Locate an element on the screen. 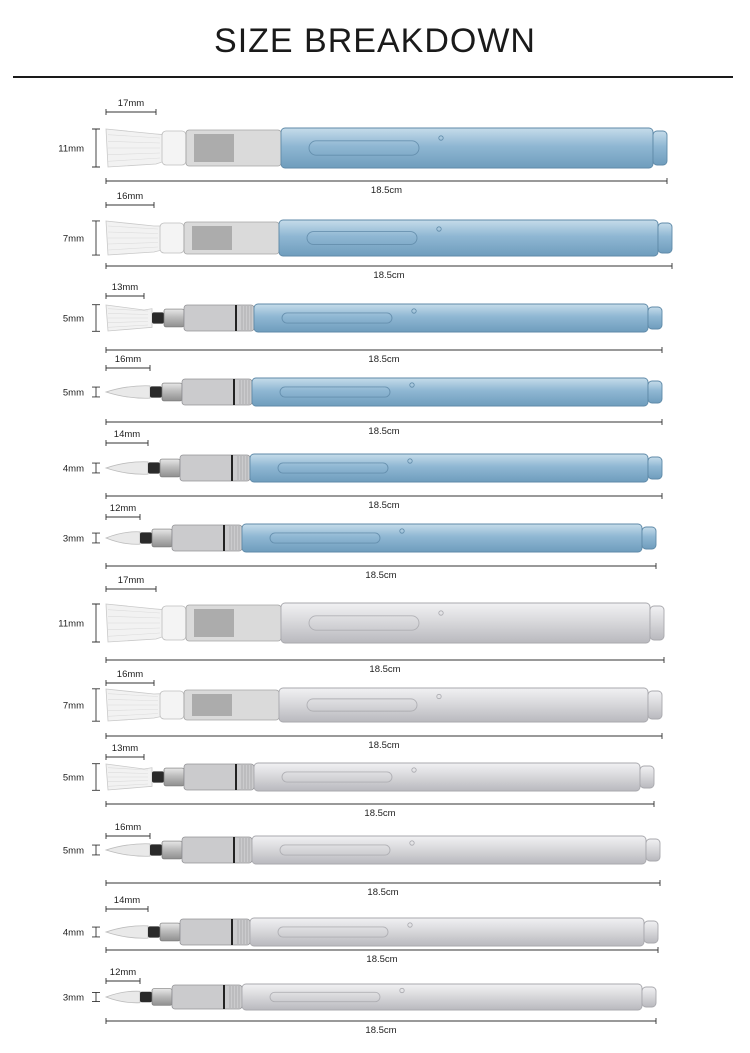 This screenshot has width=750, height=1053. page-title: SIZE BREAKDOWN is located at coordinates (375, 41).